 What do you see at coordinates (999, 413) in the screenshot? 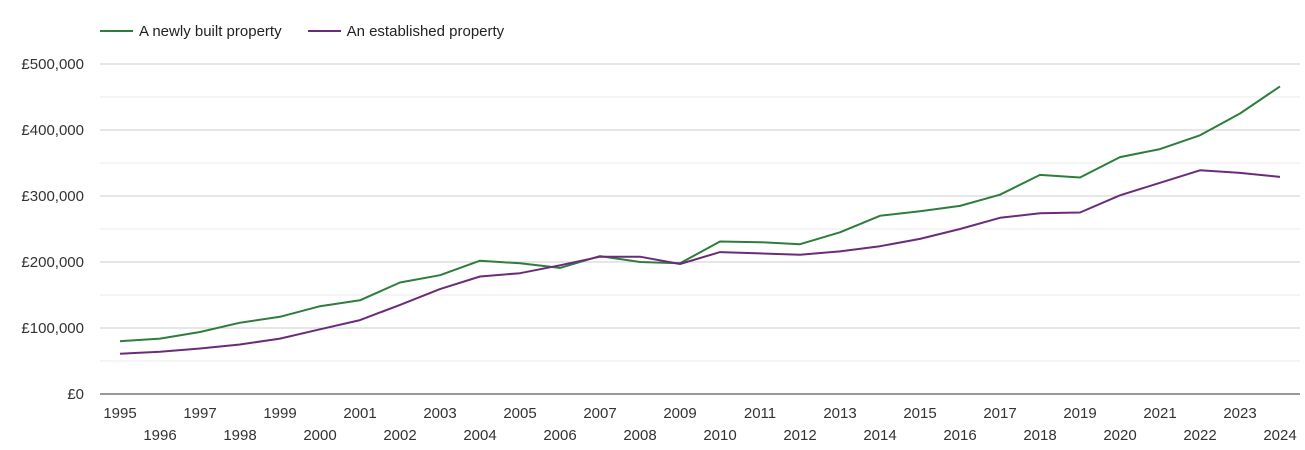
I see `x-tick-label: 2017` at bounding box center [999, 413].